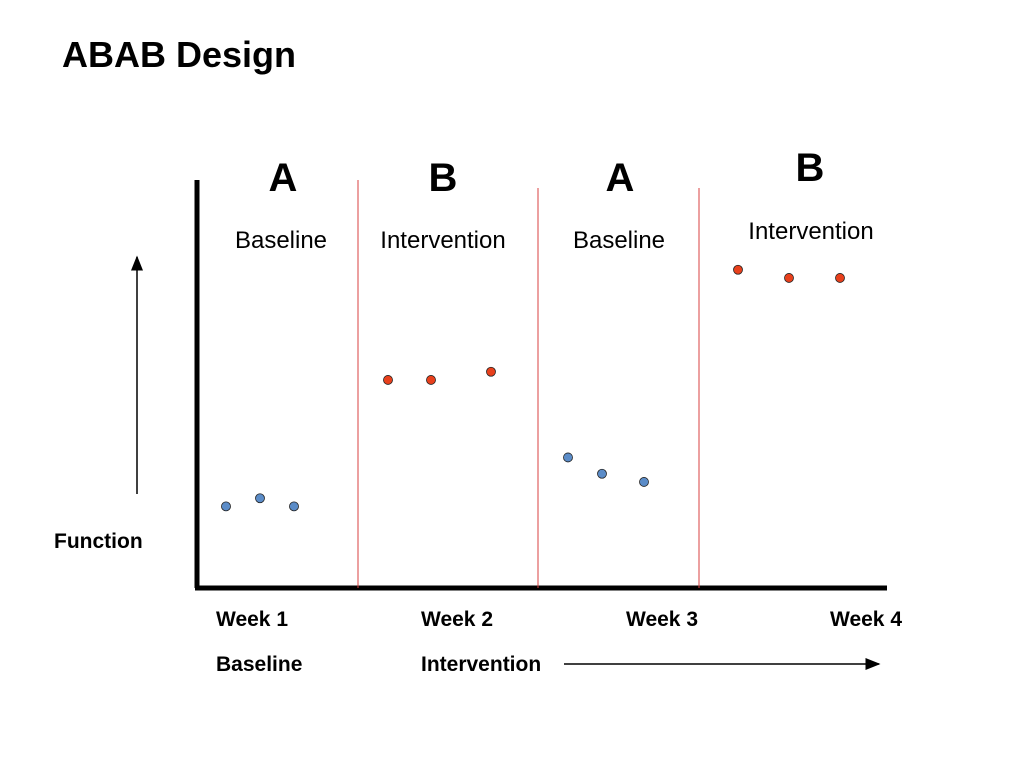 Image resolution: width=1024 pixels, height=768 pixels. Describe the element at coordinates (443, 178) in the screenshot. I see `phase-letter-2: B` at that location.